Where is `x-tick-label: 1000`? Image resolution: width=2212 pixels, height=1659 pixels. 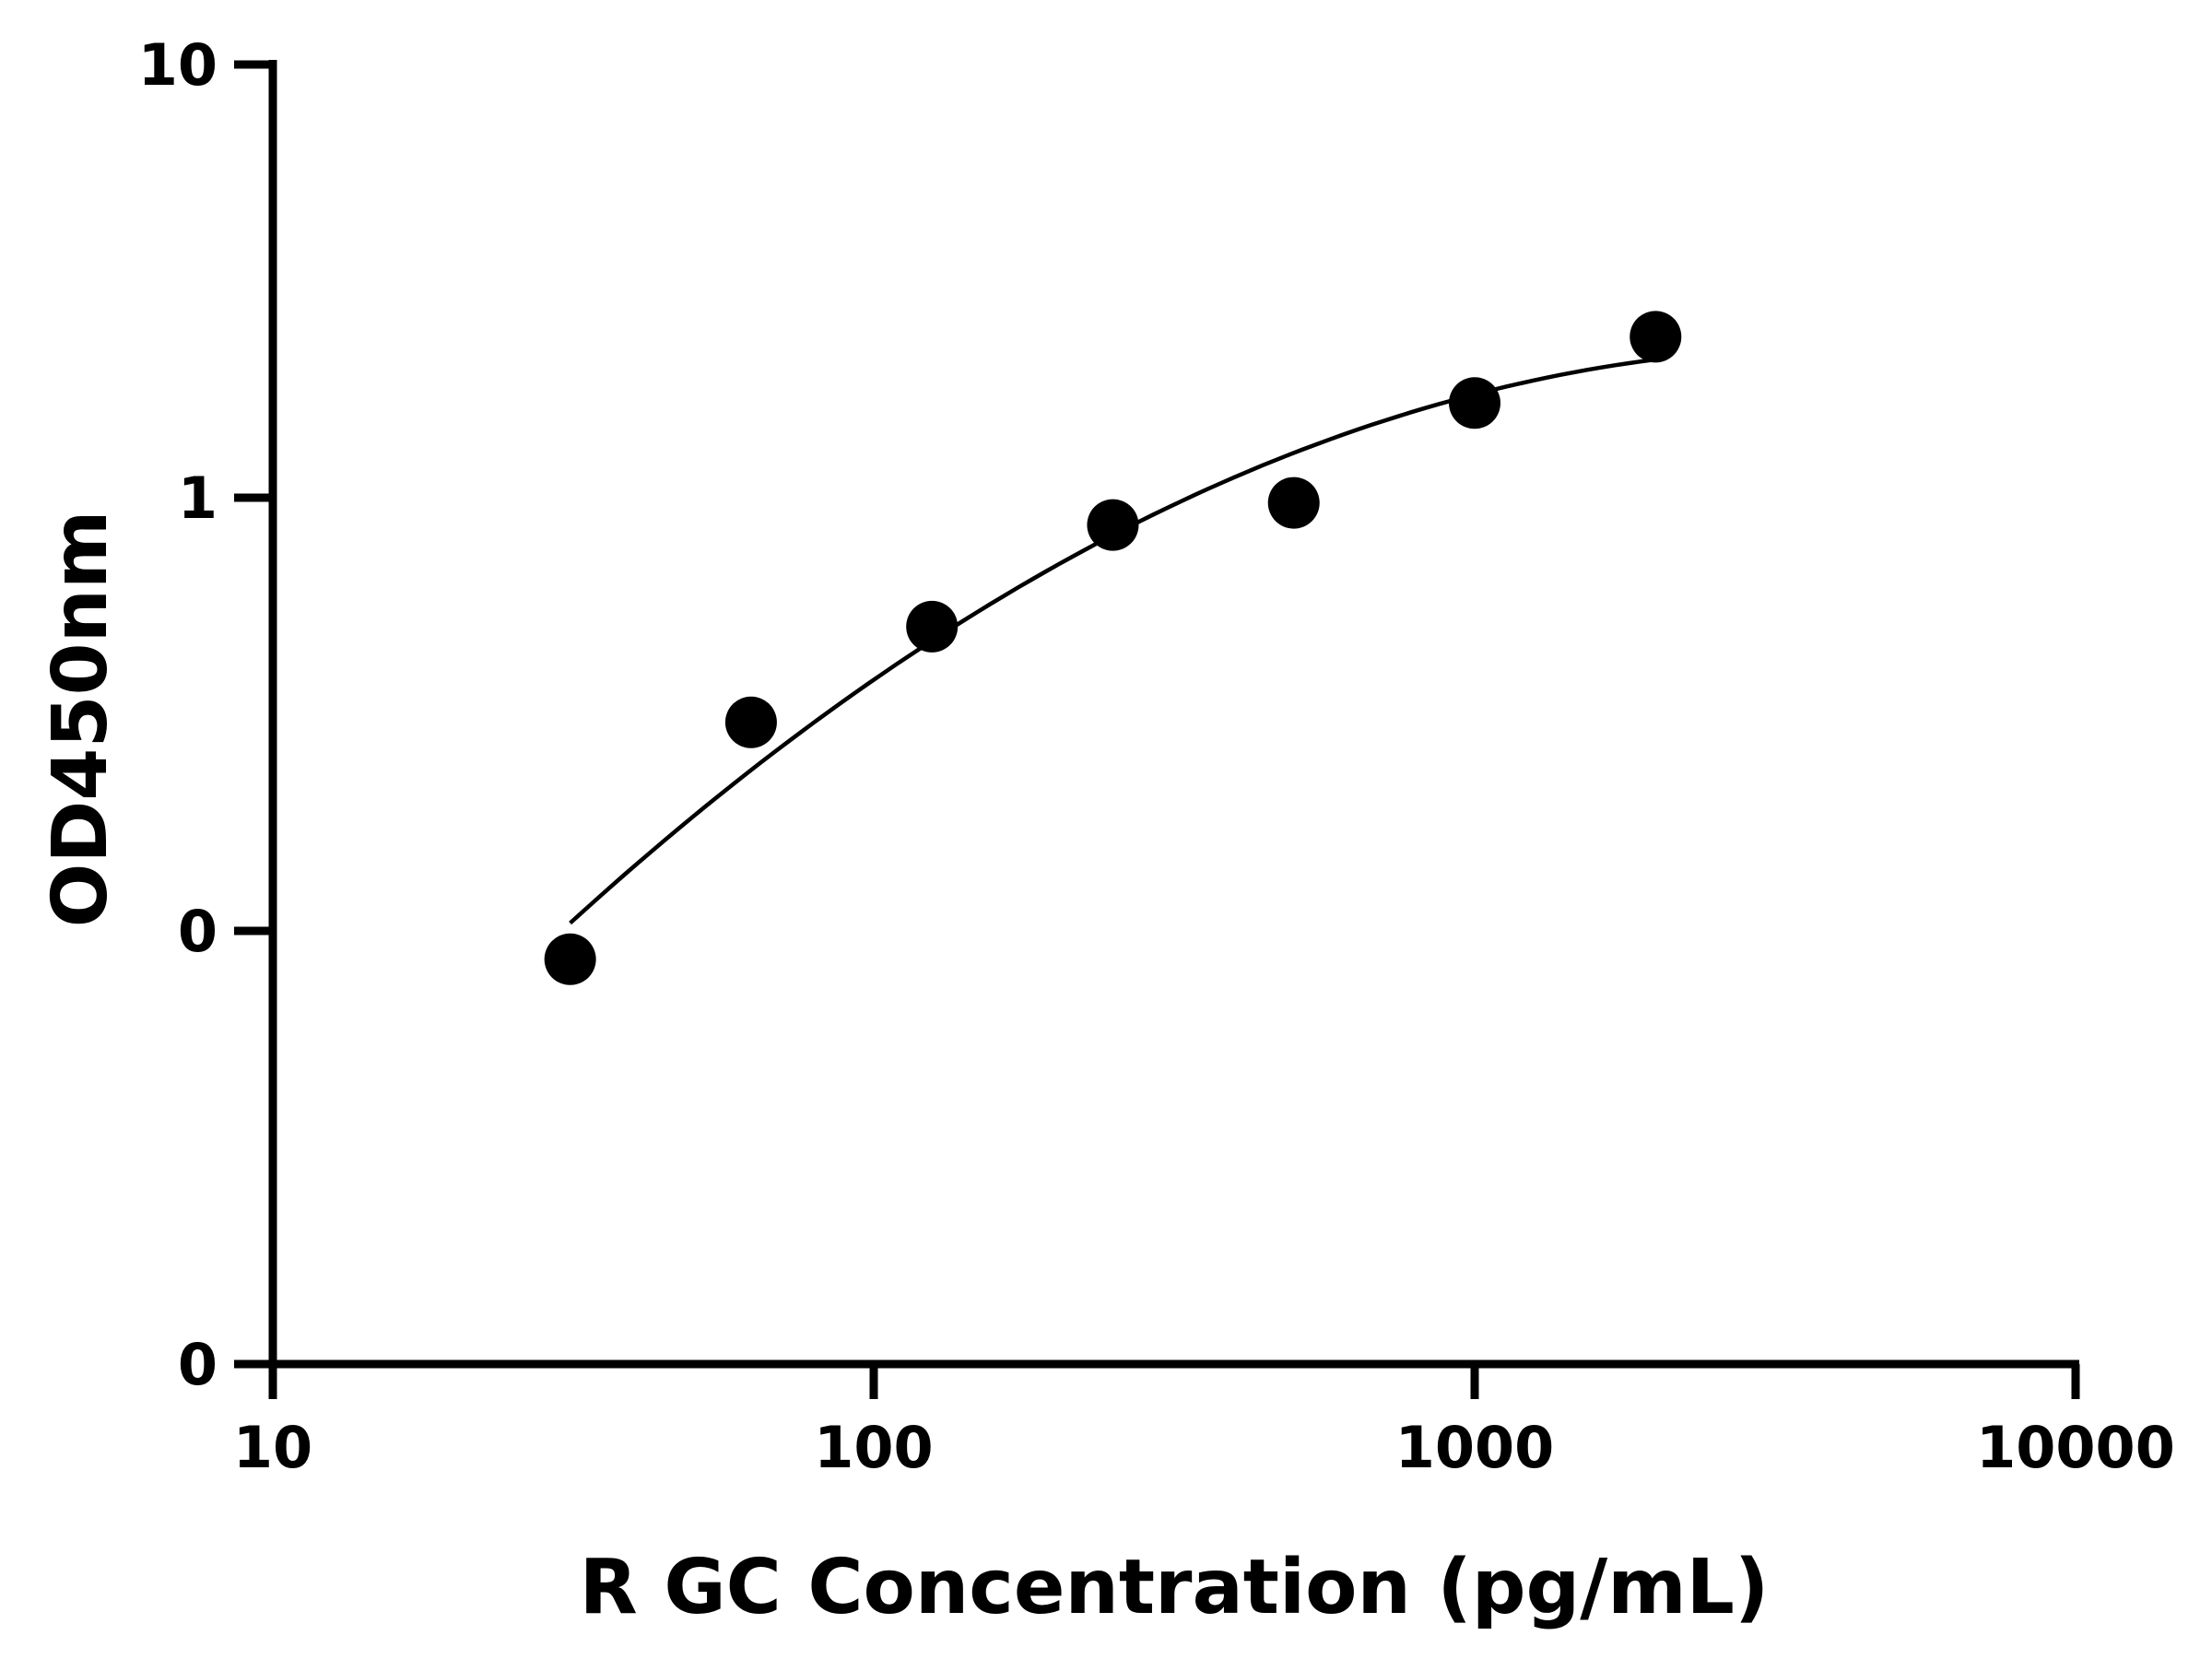 x-tick-label: 1000 is located at coordinates (1475, 1447).